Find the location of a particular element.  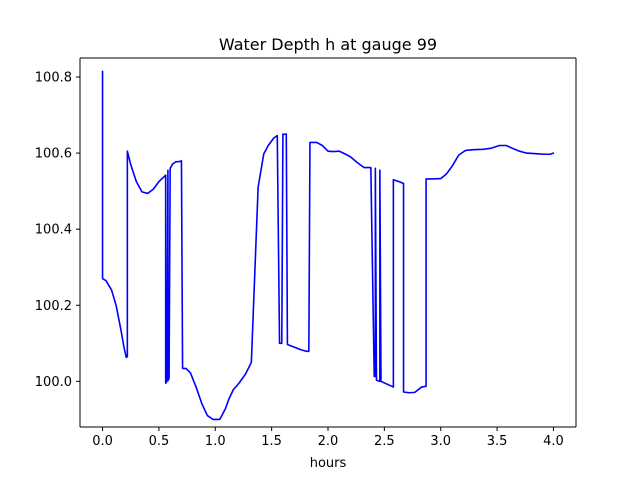

y-tick-label: 100.8 is located at coordinates (53, 78).